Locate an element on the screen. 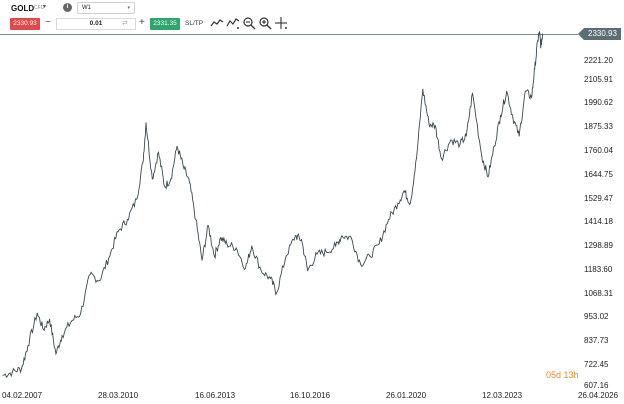  current-price-tag: 2330.93 is located at coordinates (602, 34).